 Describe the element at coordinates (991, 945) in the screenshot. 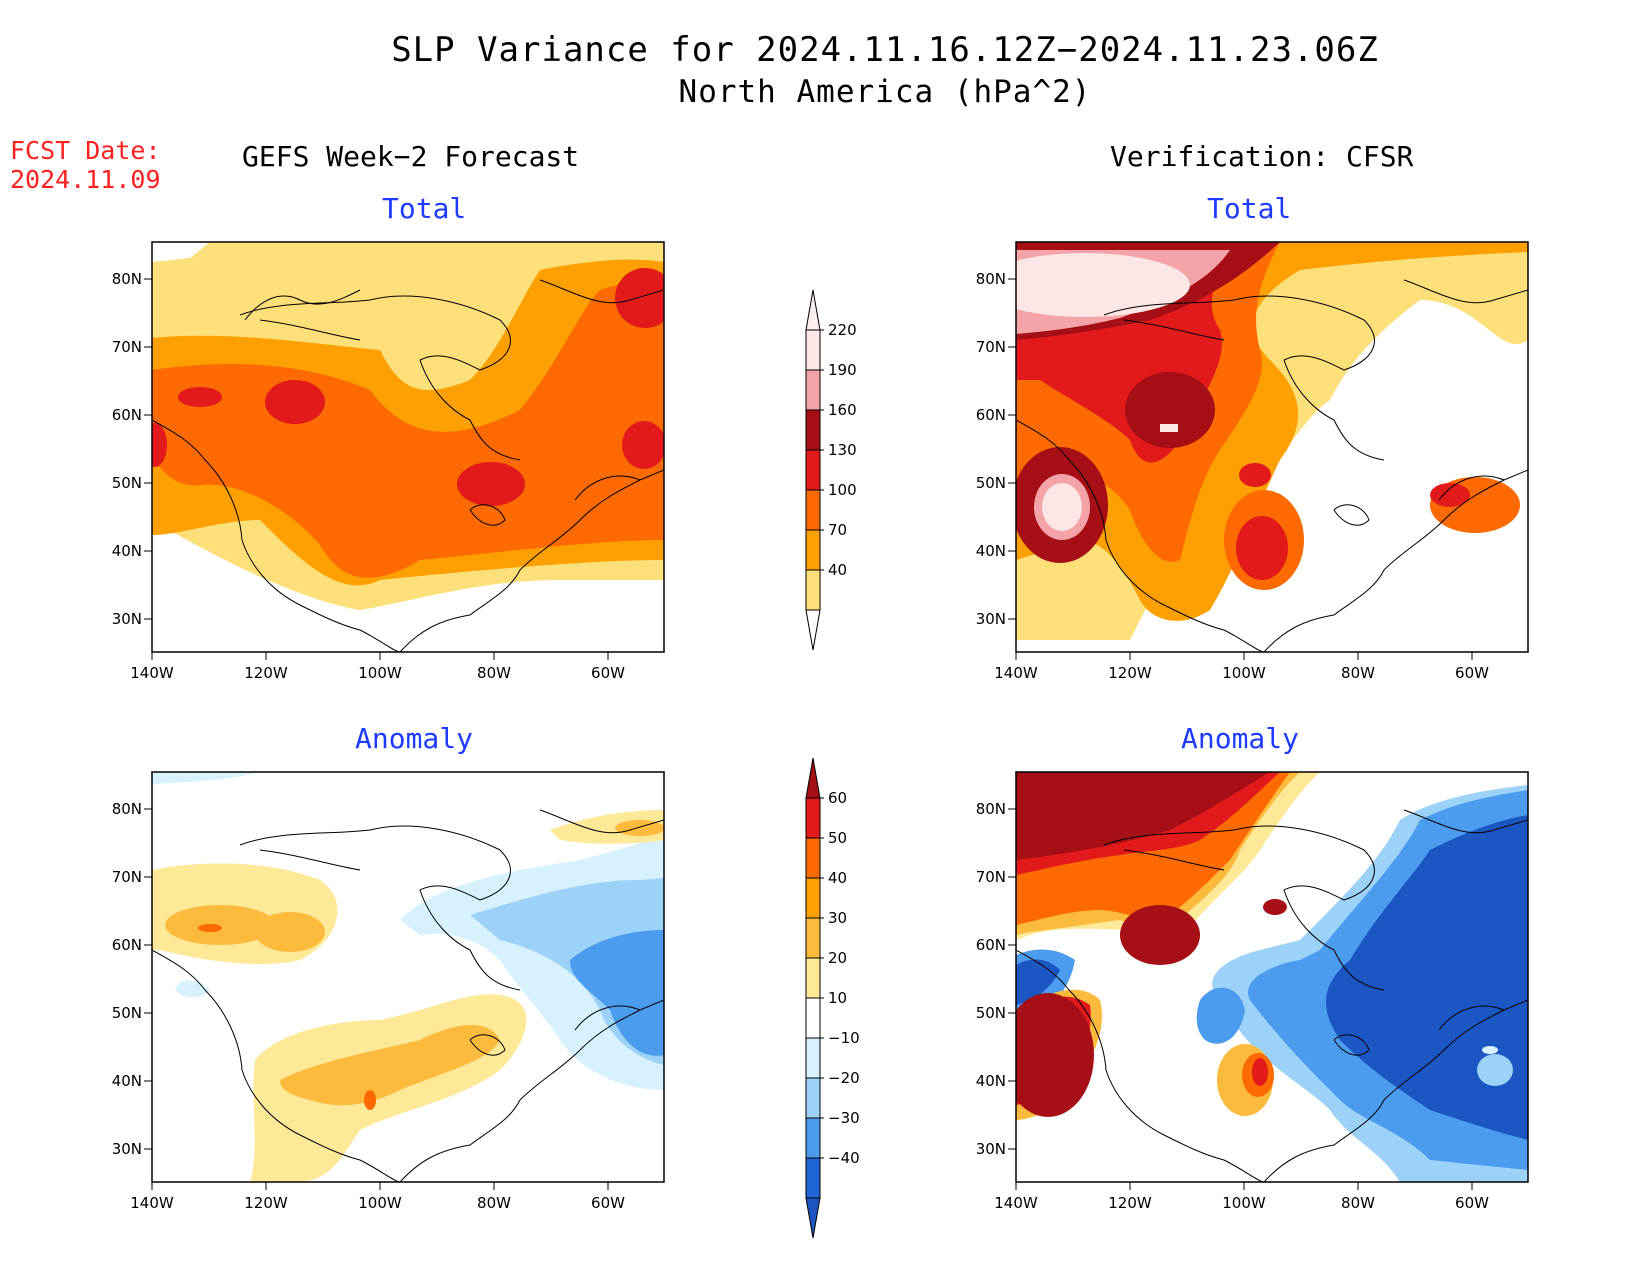

I see `lat-tick-label-verification-anomaly: 60N` at that location.